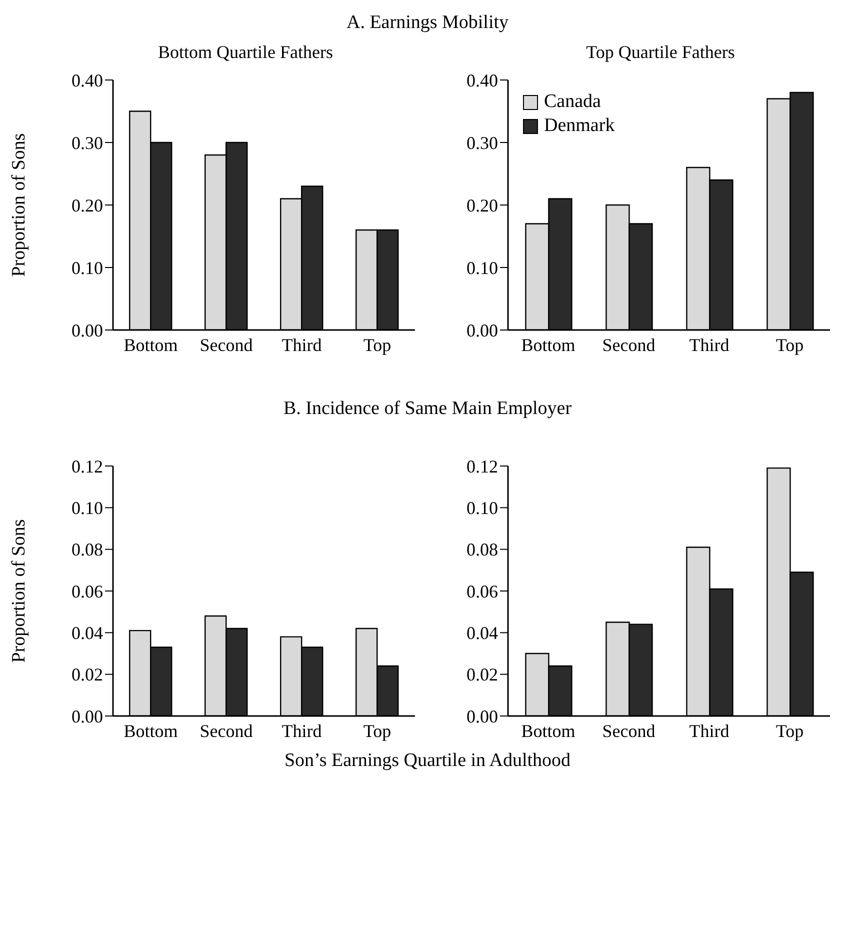 This screenshot has width=855, height=939. What do you see at coordinates (572, 102) in the screenshot?
I see `legend-label: Canada` at bounding box center [572, 102].